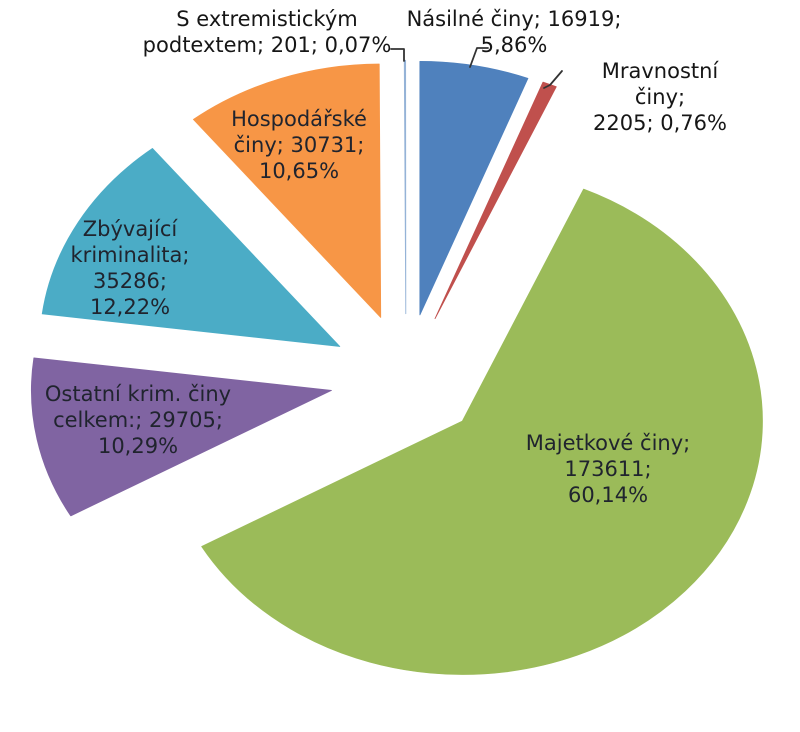  What do you see at coordinates (397, 55) in the screenshot?
I see `leader-line-extremisticky` at bounding box center [397, 55].